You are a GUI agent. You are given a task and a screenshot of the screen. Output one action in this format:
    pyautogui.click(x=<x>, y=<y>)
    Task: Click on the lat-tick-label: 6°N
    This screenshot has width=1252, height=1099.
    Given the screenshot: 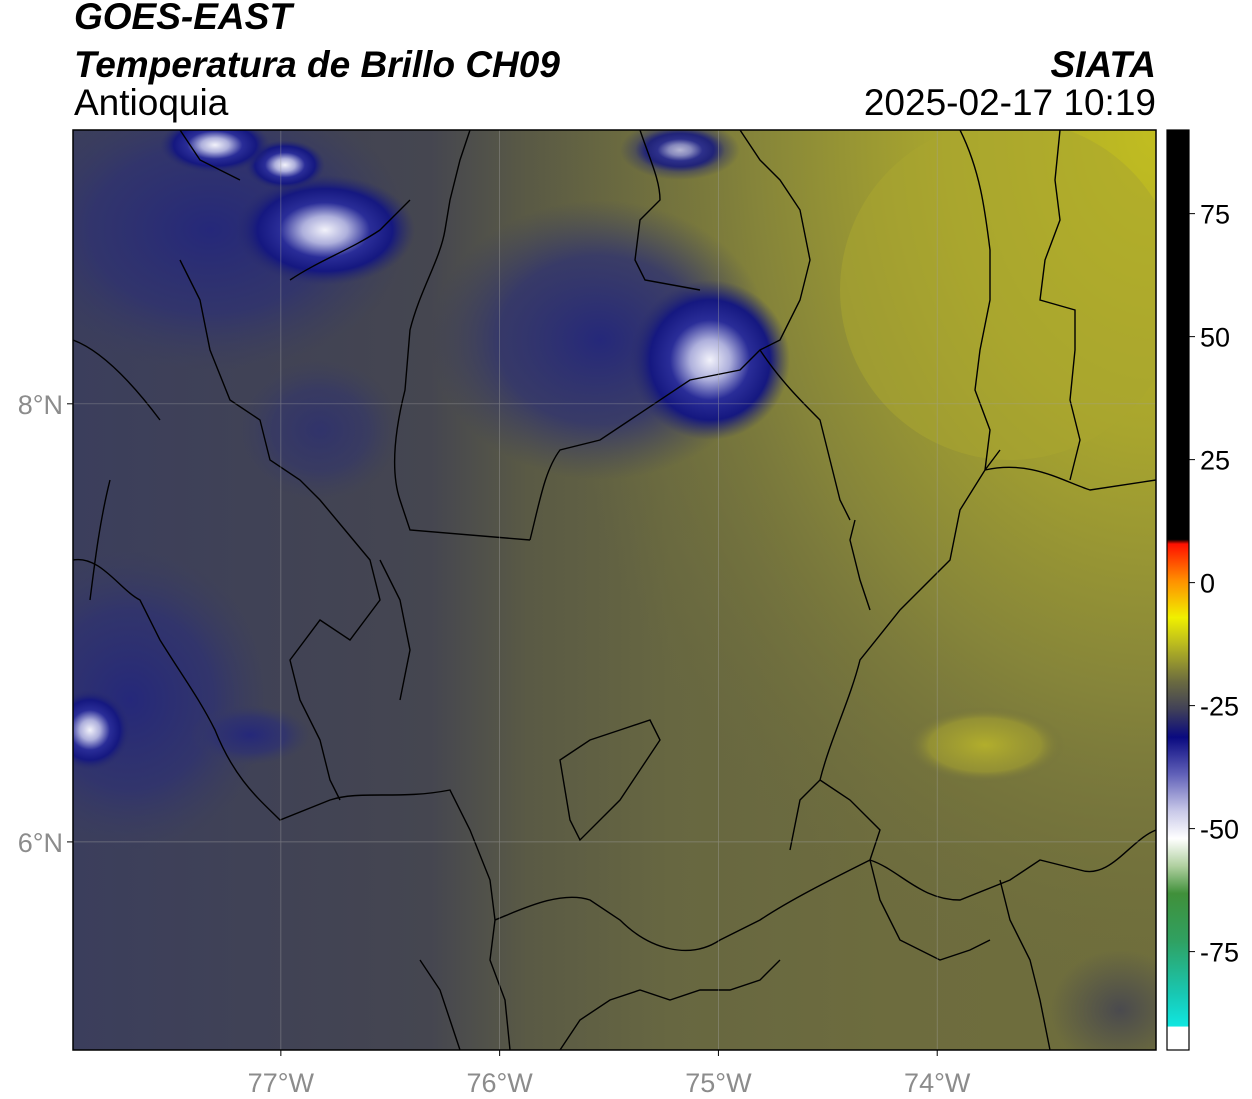 What is the action you would take?
    pyautogui.click(x=40, y=843)
    